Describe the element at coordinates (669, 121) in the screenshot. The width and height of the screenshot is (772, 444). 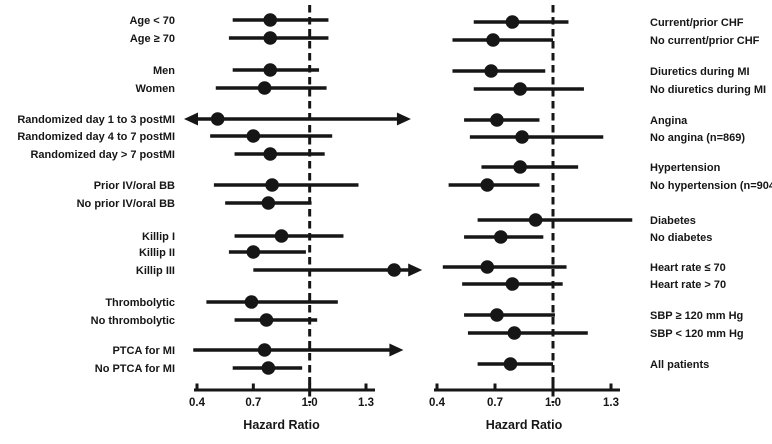
I see `row-label: Angina` at that location.